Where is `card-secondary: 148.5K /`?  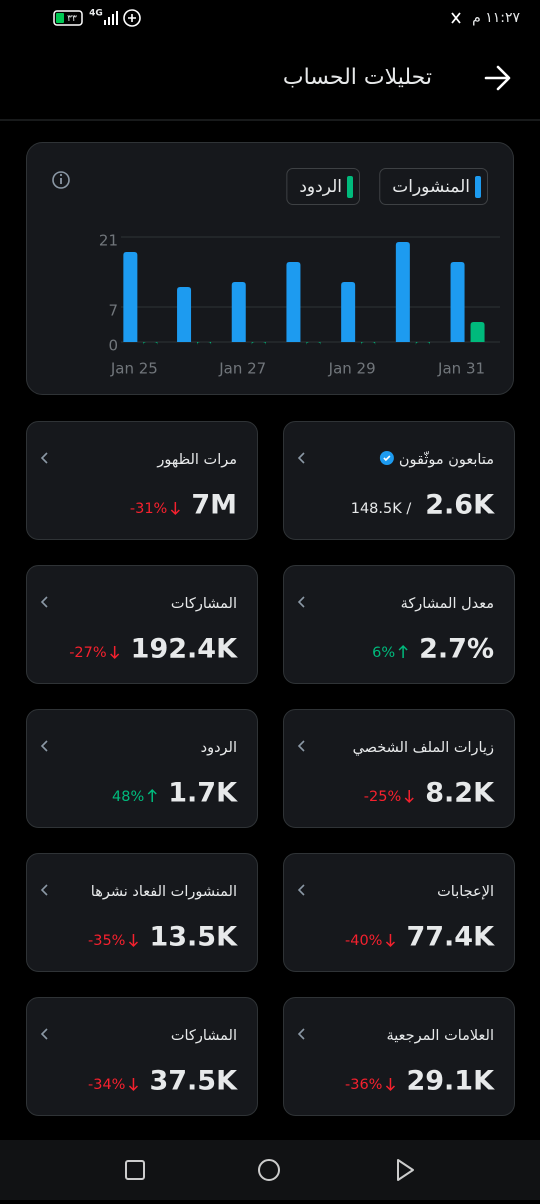
card-secondary: 148.5K / is located at coordinates (381, 509).